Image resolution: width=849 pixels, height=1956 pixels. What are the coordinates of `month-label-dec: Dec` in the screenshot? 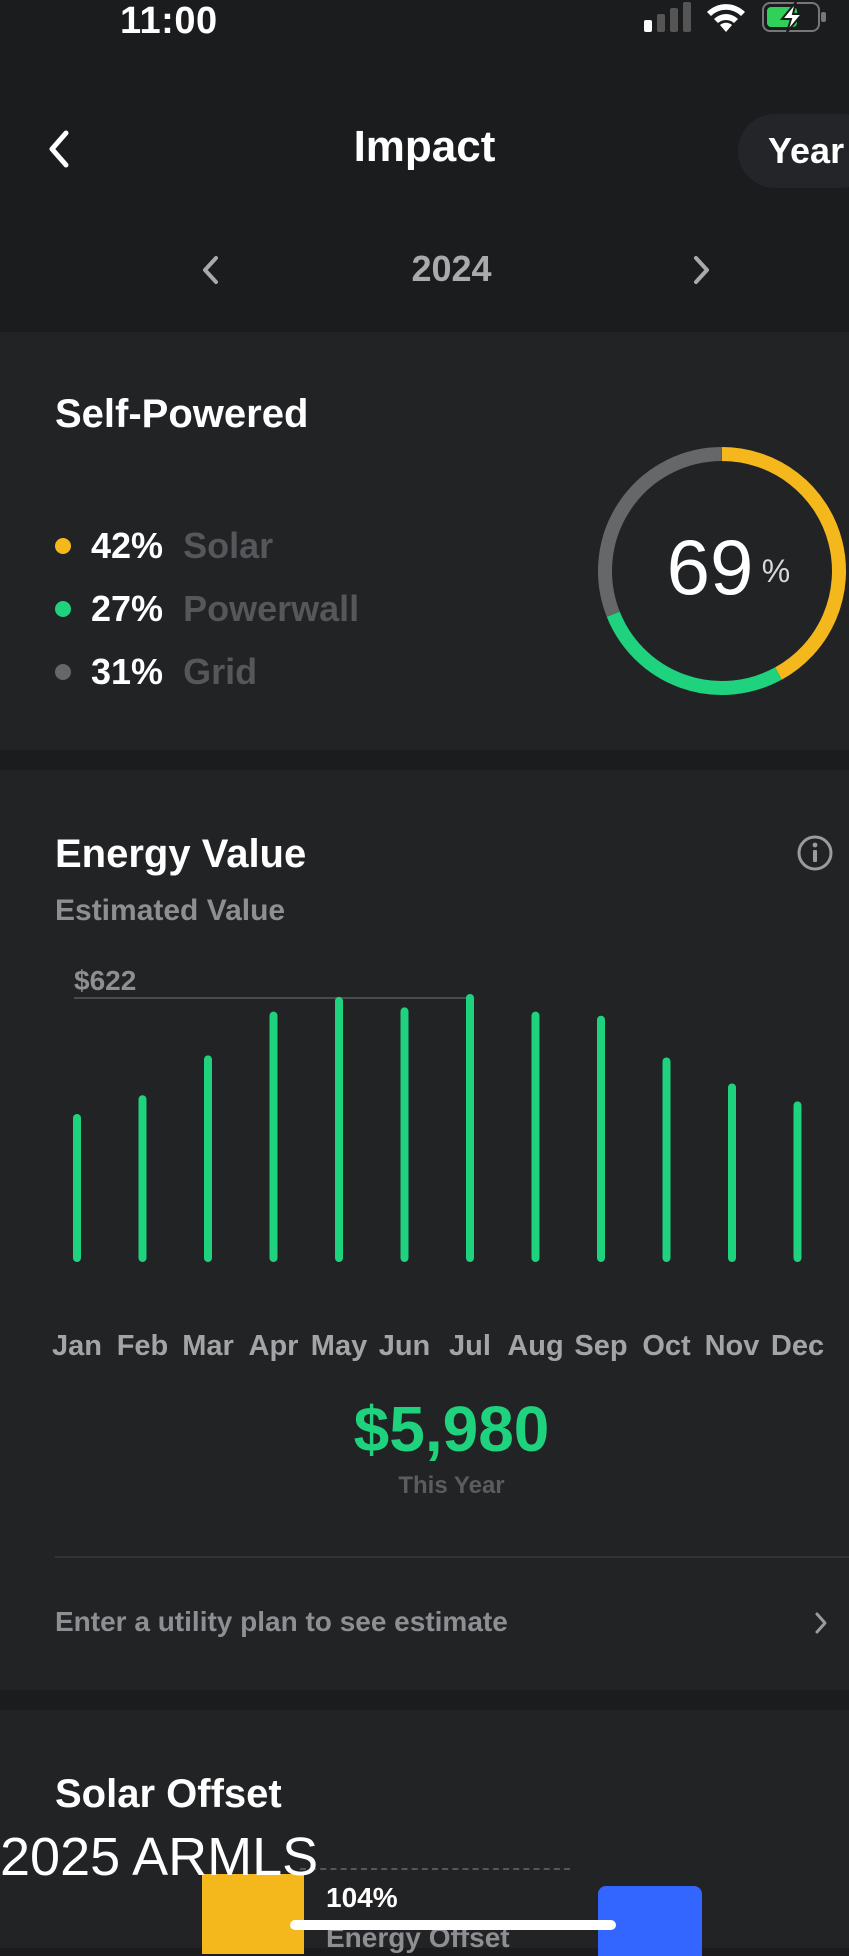 It's located at (797, 1346).